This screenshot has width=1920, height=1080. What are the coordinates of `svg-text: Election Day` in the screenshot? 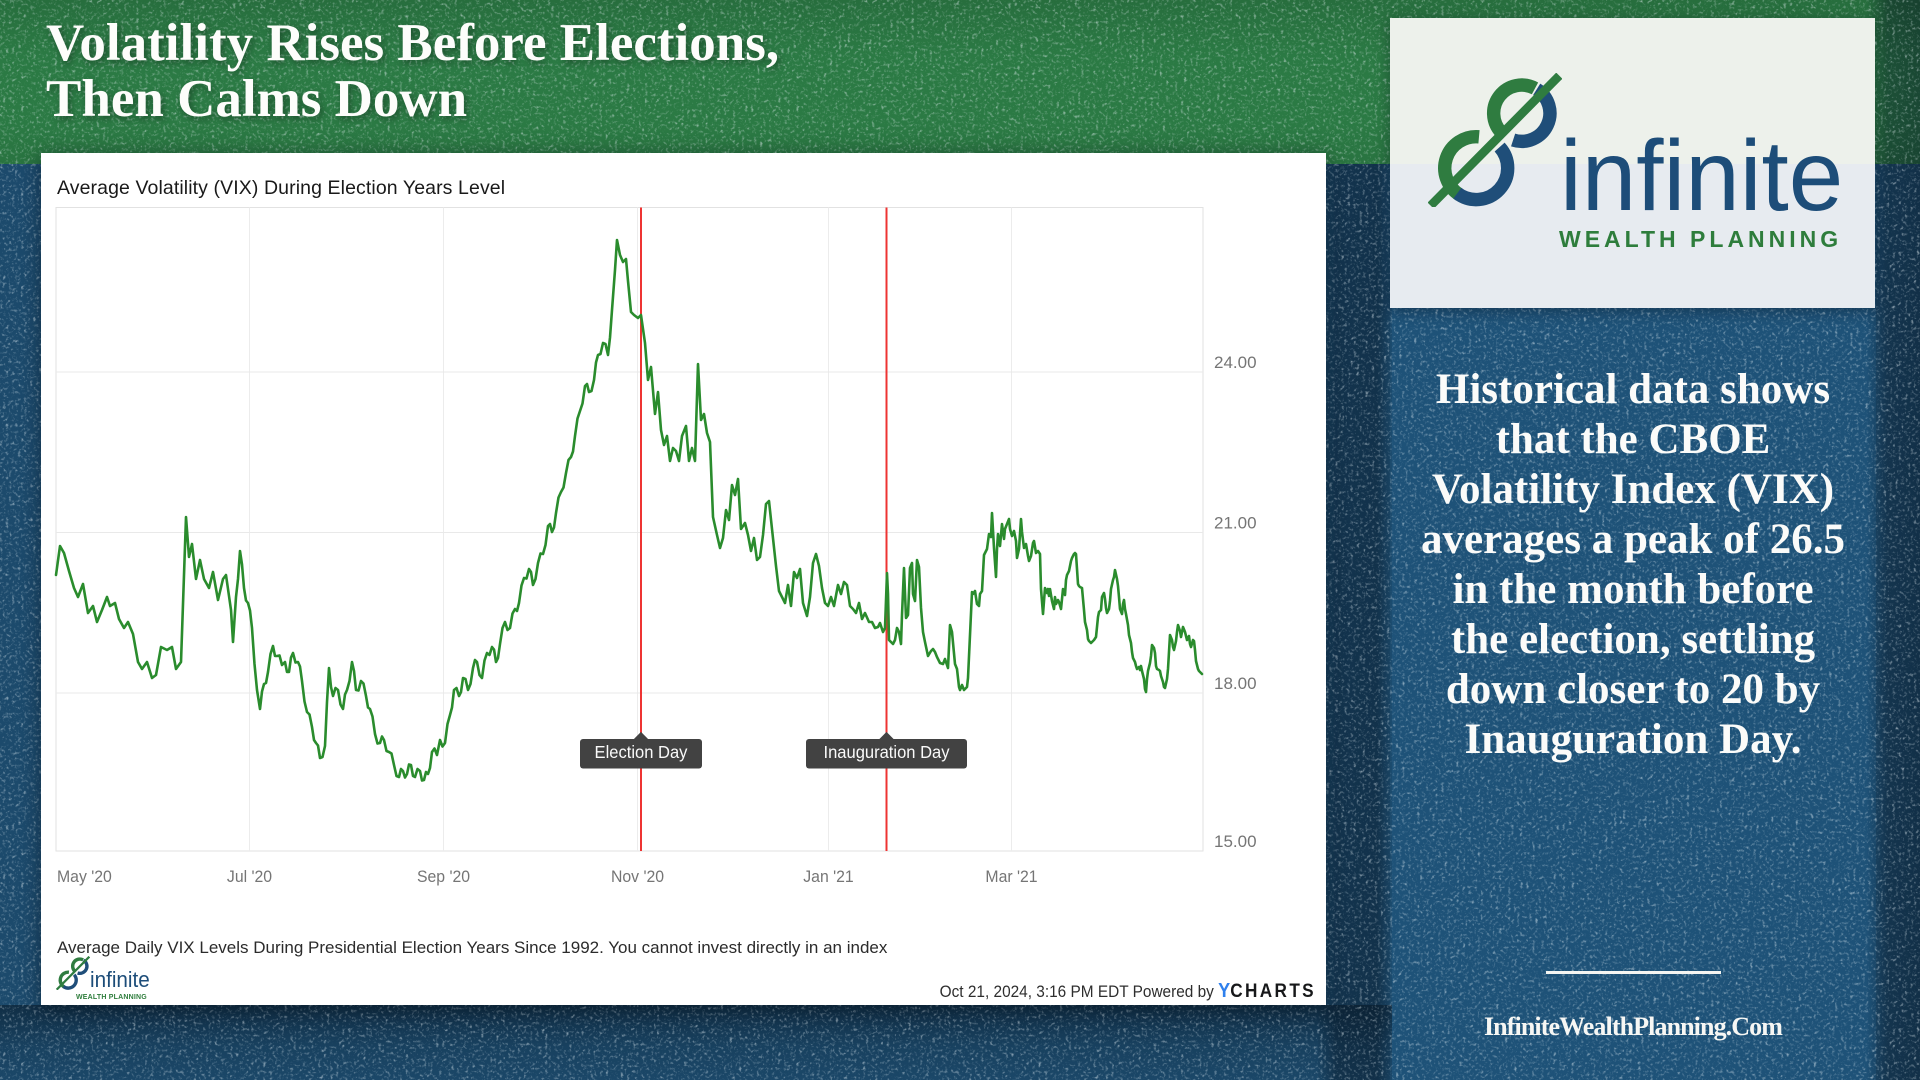 It's located at (641, 751).